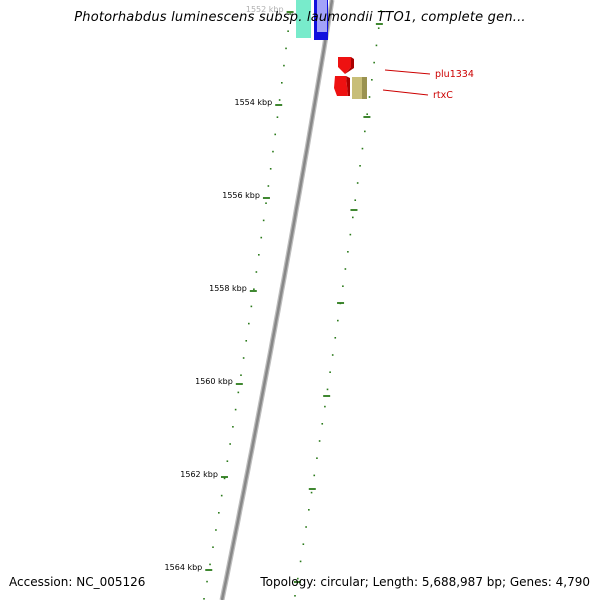  What do you see at coordinates (338, 303) in the screenshot?
I see `outer-tick-track` at bounding box center [338, 303].